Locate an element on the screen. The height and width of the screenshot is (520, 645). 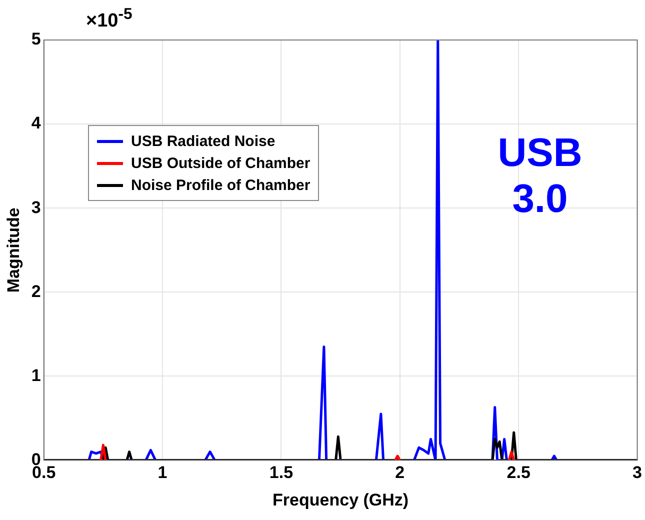
y-axis-title: Magnitude is located at coordinates (13, 250).